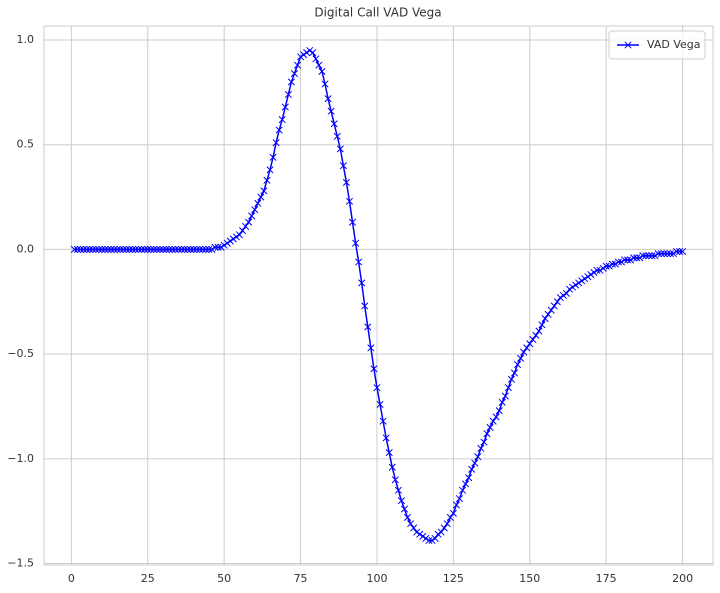 This screenshot has height=593, width=720. What do you see at coordinates (682, 578) in the screenshot?
I see `x-tick-label: 200` at bounding box center [682, 578].